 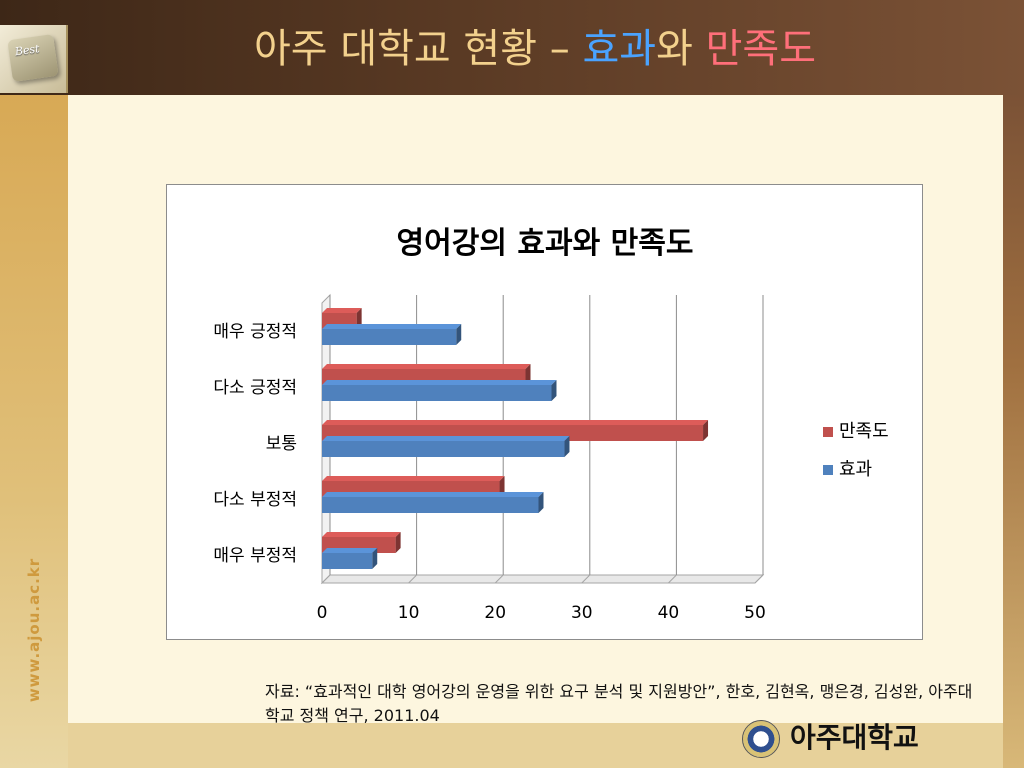 What do you see at coordinates (669, 613) in the screenshot?
I see `x-tick-label-4: 40` at bounding box center [669, 613].